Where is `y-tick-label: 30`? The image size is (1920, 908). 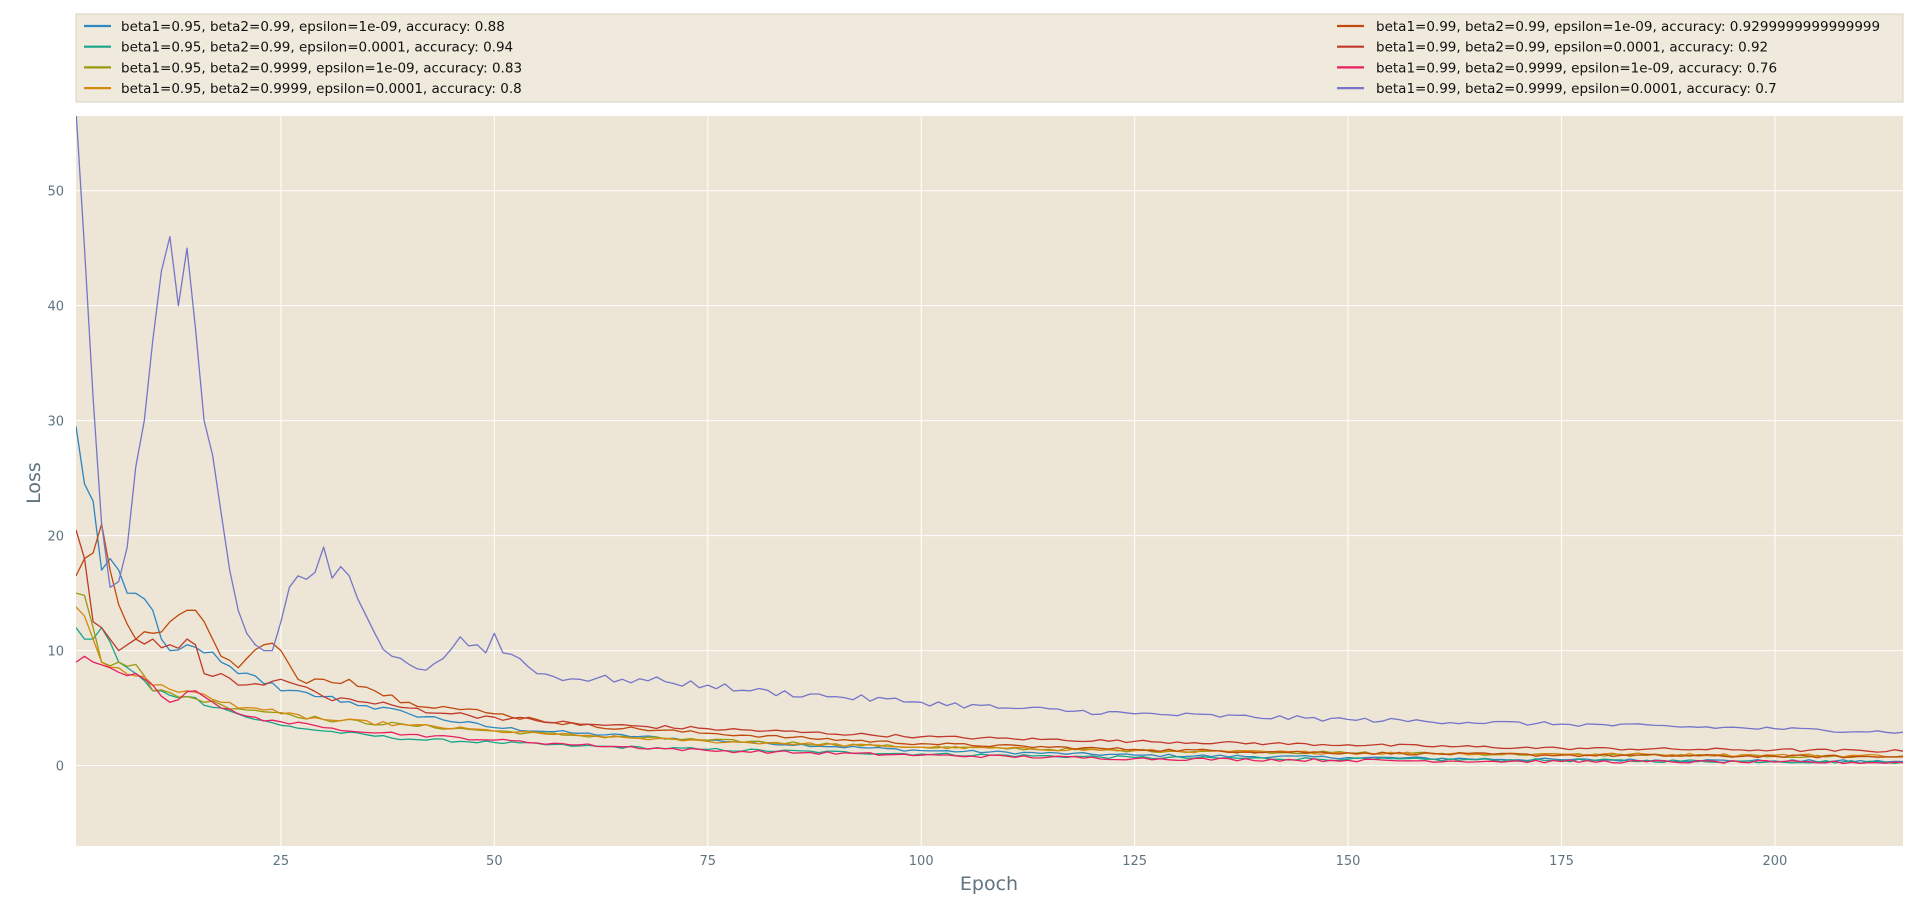 y-tick-label: 30 is located at coordinates (55, 422).